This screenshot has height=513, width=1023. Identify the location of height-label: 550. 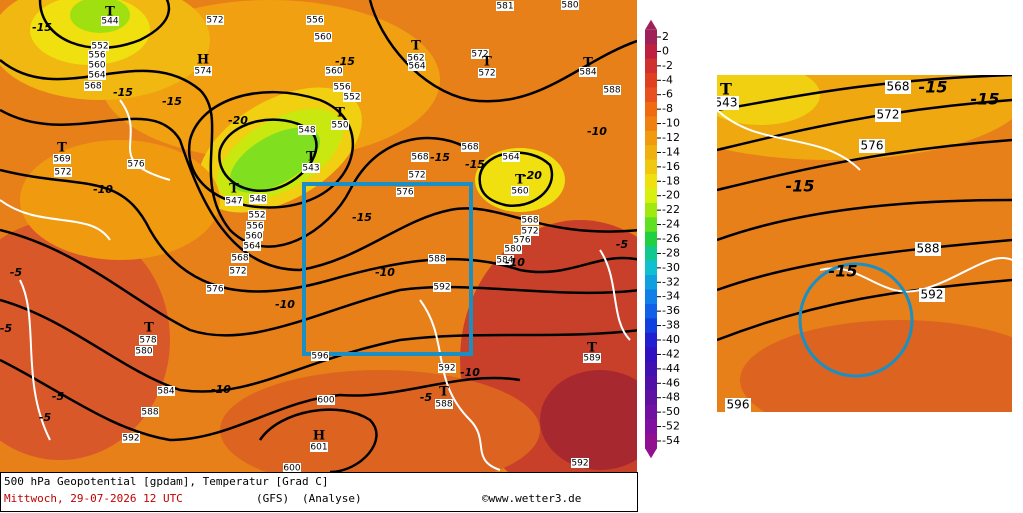
(339, 126).